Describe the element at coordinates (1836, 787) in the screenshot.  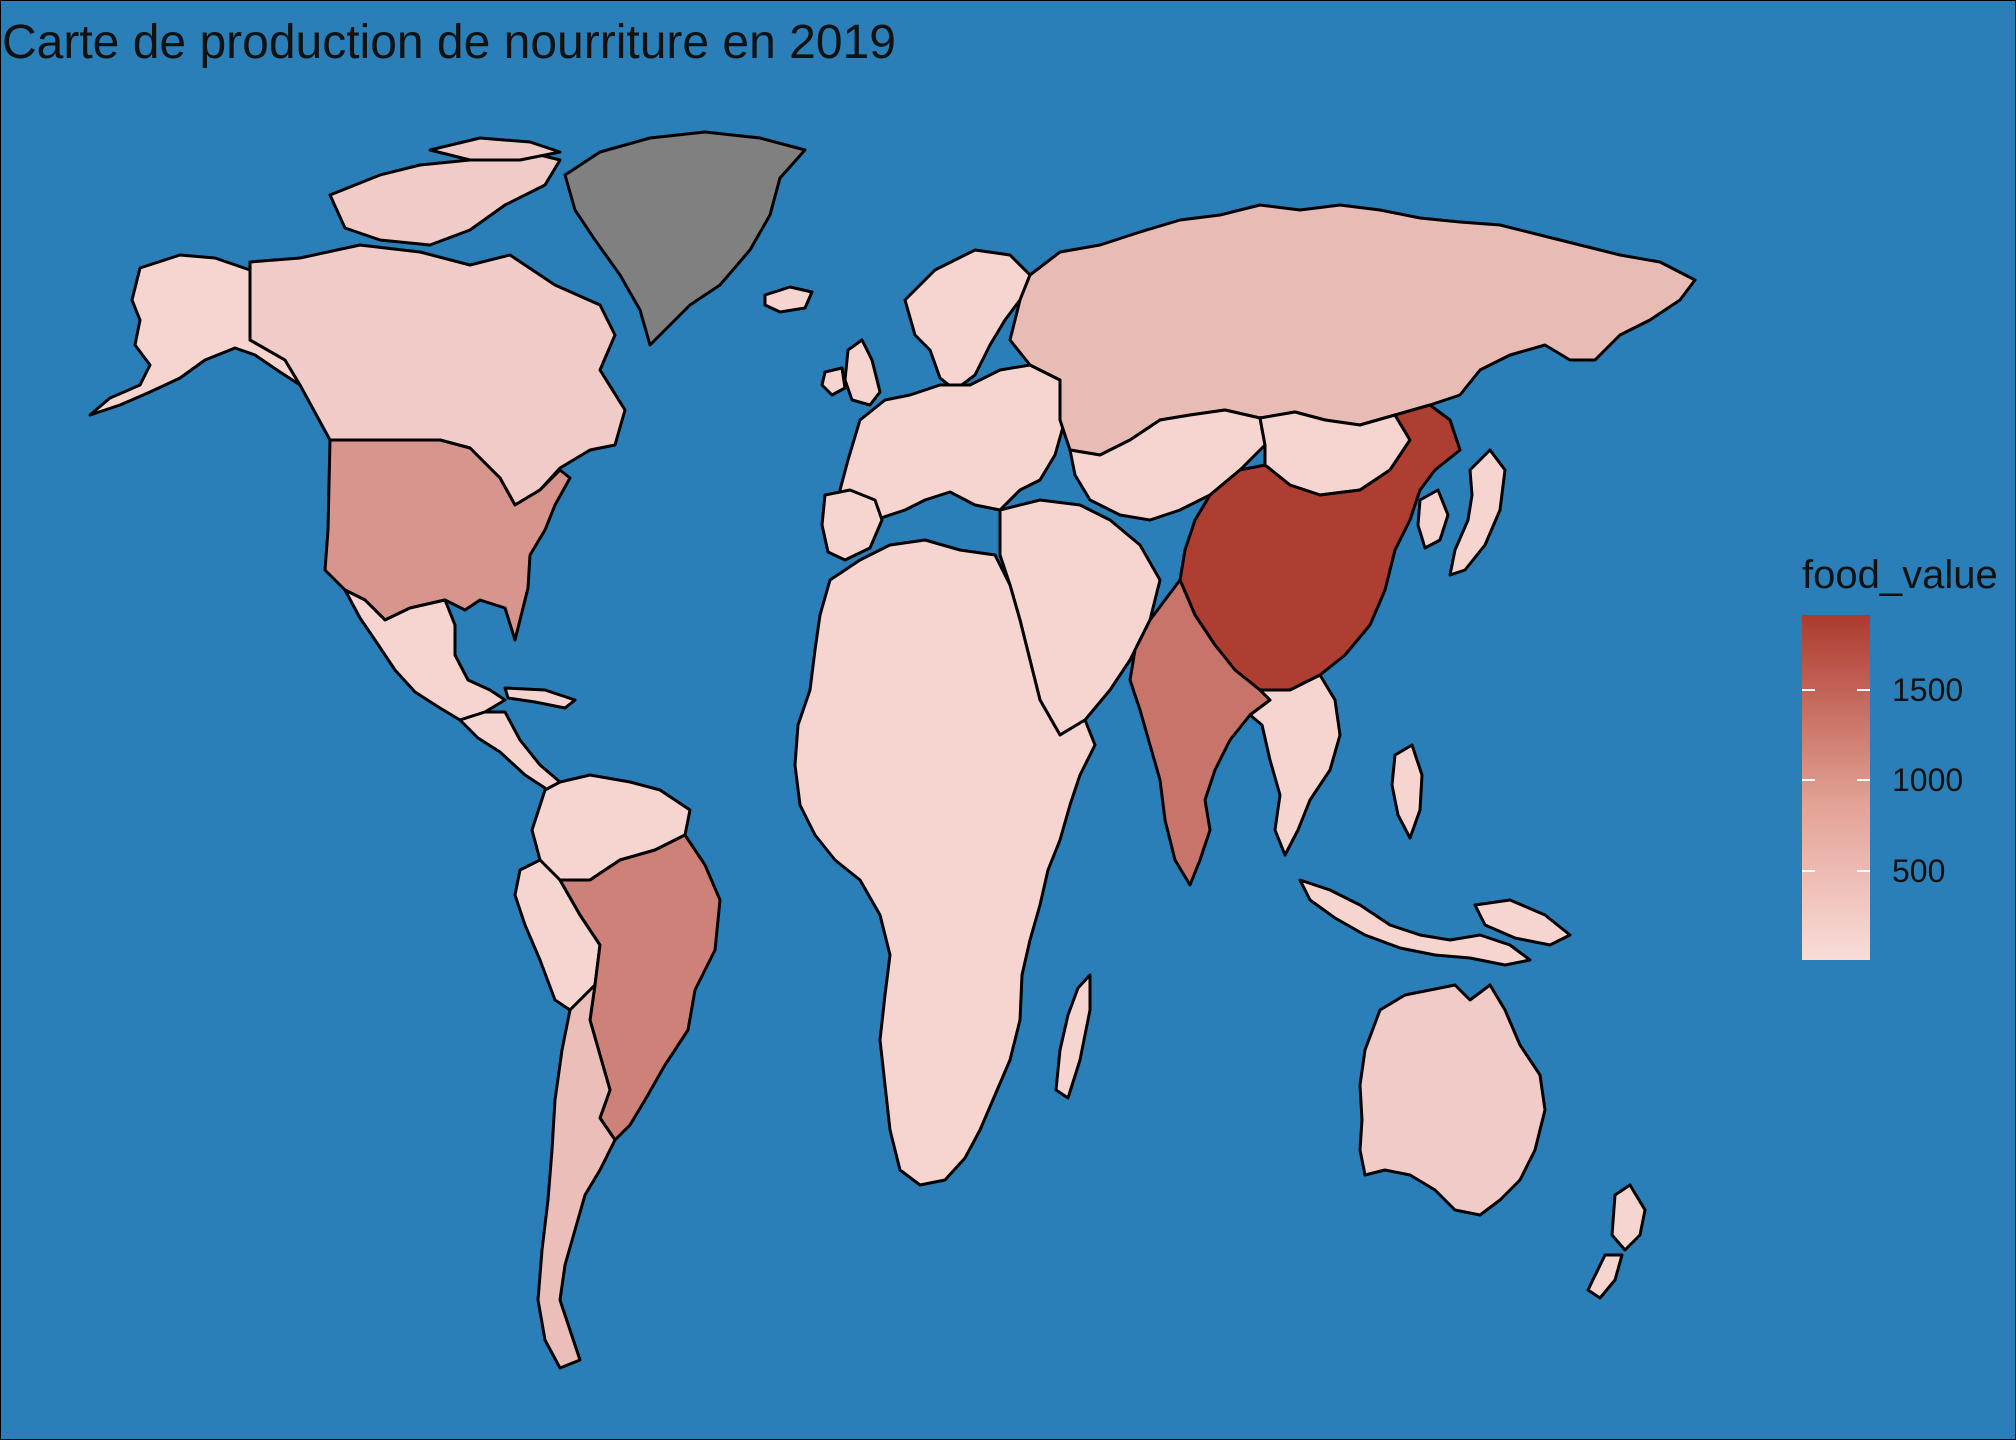
I see `legend-colorbar` at that location.